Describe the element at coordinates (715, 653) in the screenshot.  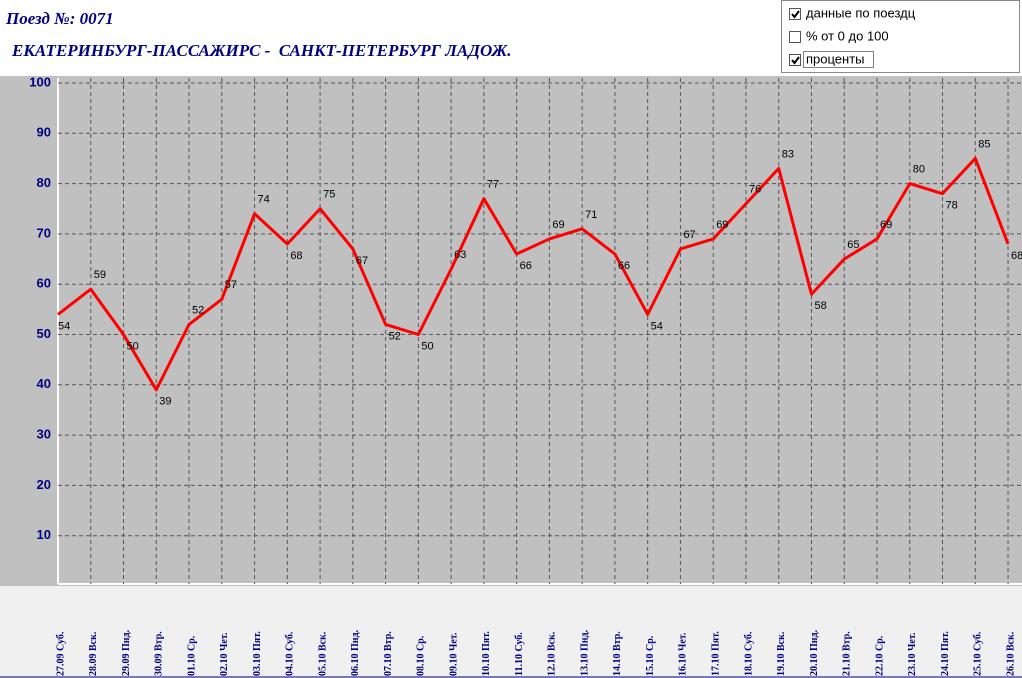
I see `x-tick-label: 17.10 Пят.` at that location.